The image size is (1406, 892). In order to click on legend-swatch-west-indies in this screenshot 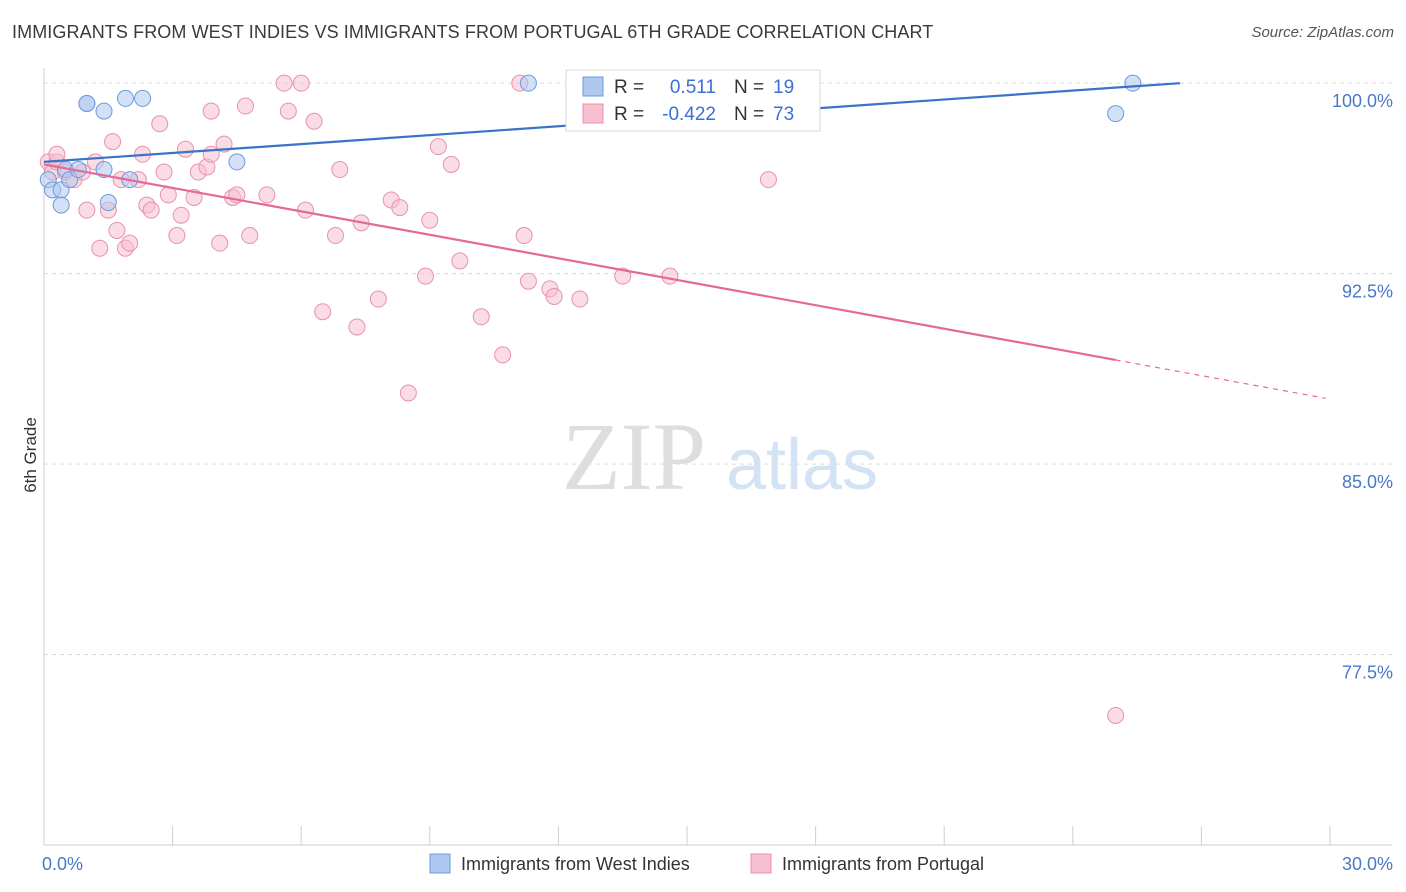, I will do `click(440, 863)`.